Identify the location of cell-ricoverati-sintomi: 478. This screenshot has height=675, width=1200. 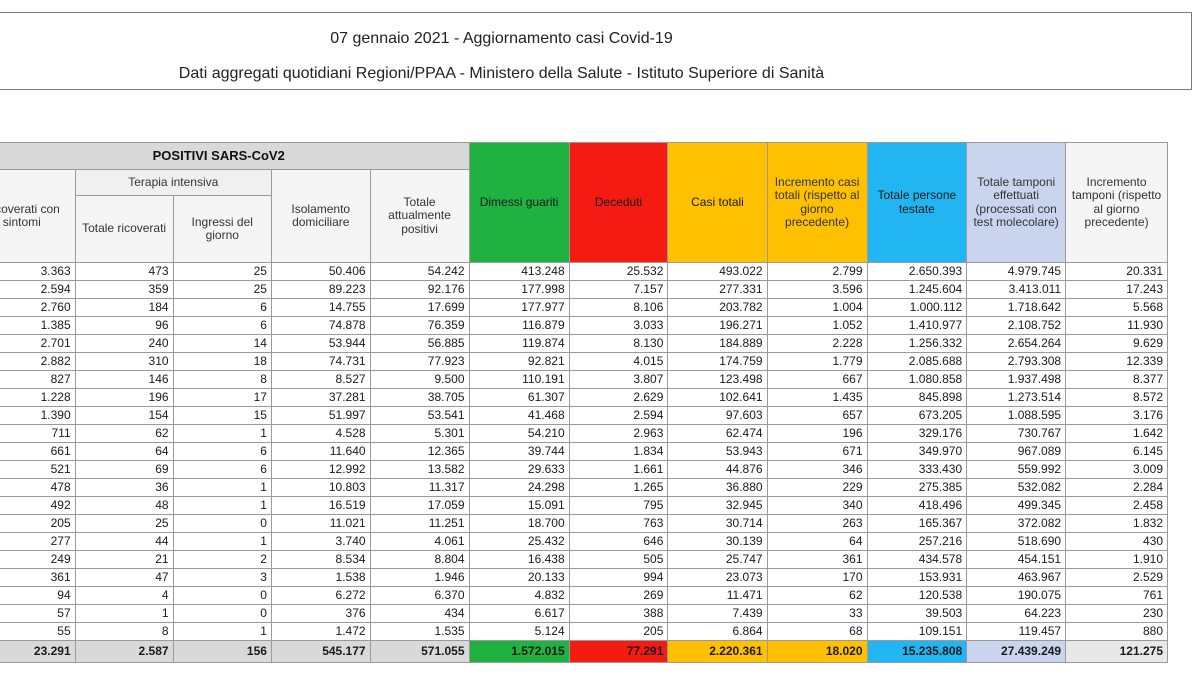
(38, 487).